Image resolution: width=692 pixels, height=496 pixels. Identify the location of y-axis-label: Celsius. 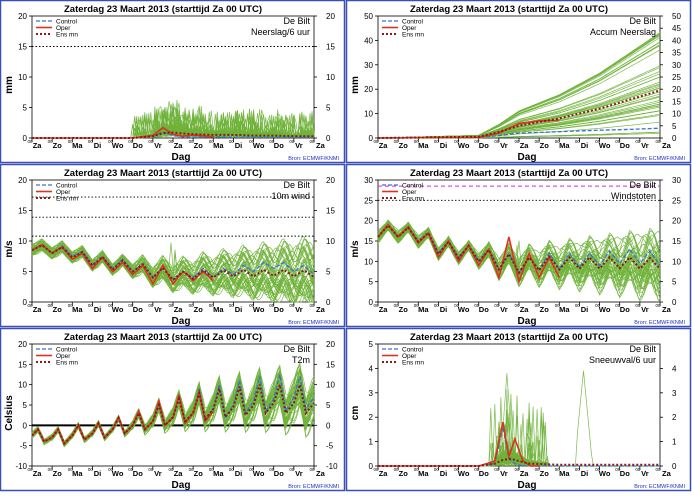
(9, 413).